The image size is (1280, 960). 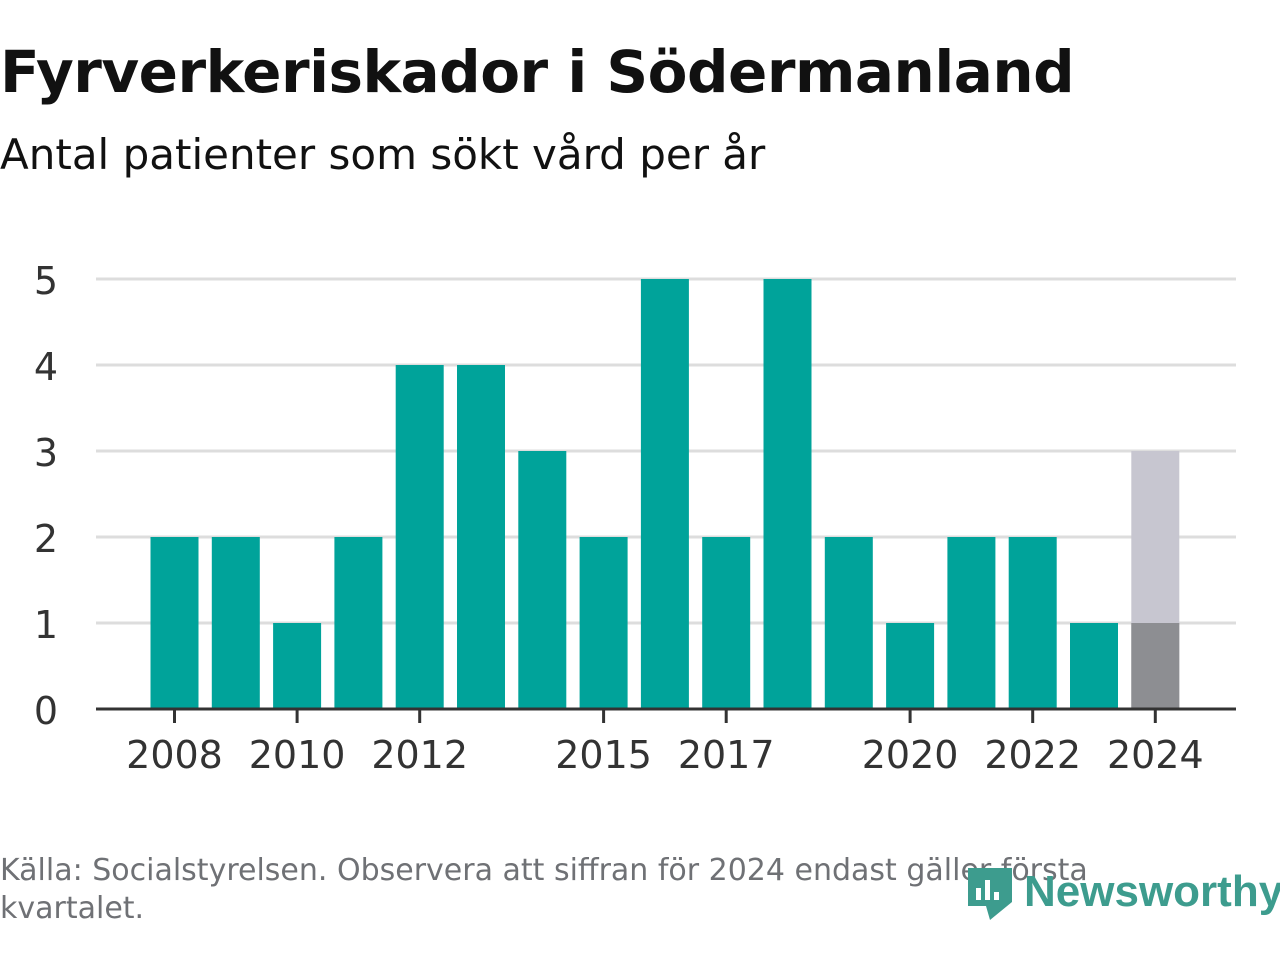 What do you see at coordinates (46, 453) in the screenshot?
I see `y-tick-label: 3` at bounding box center [46, 453].